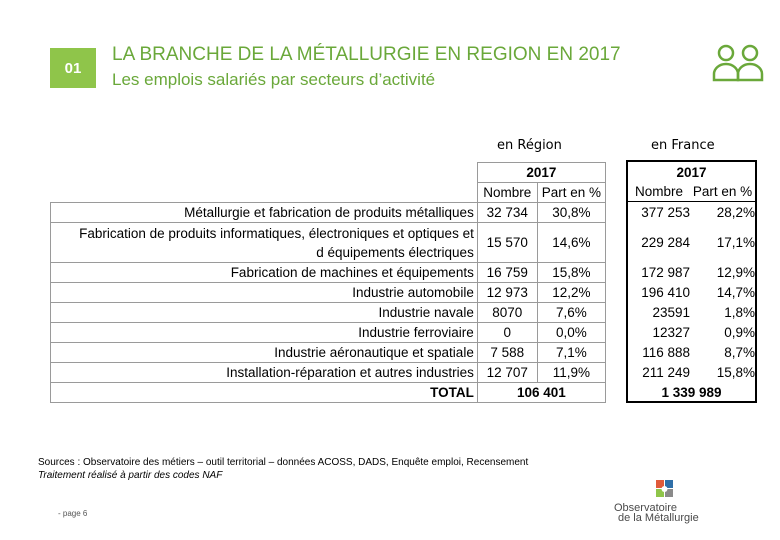 This screenshot has height=540, width=780. Describe the element at coordinates (571, 312) in the screenshot. I see `region-share: 7,6%` at that location.